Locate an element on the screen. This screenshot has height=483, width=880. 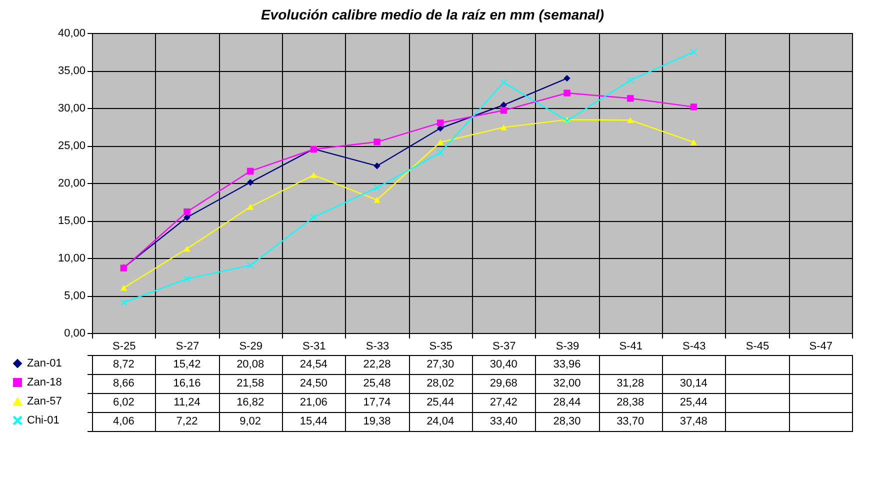
legend-label: Chi-01 is located at coordinates (43, 420).